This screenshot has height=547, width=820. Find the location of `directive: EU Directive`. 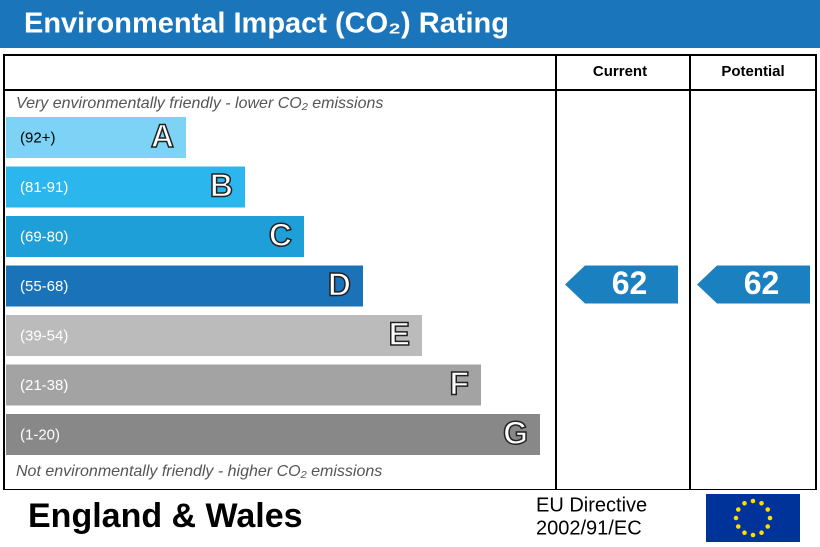

directive: EU Directive is located at coordinates (591, 505).